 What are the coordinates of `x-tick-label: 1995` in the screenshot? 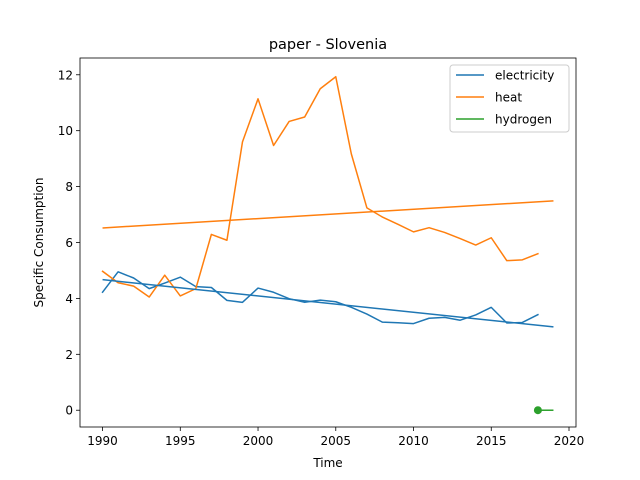 It's located at (180, 441).